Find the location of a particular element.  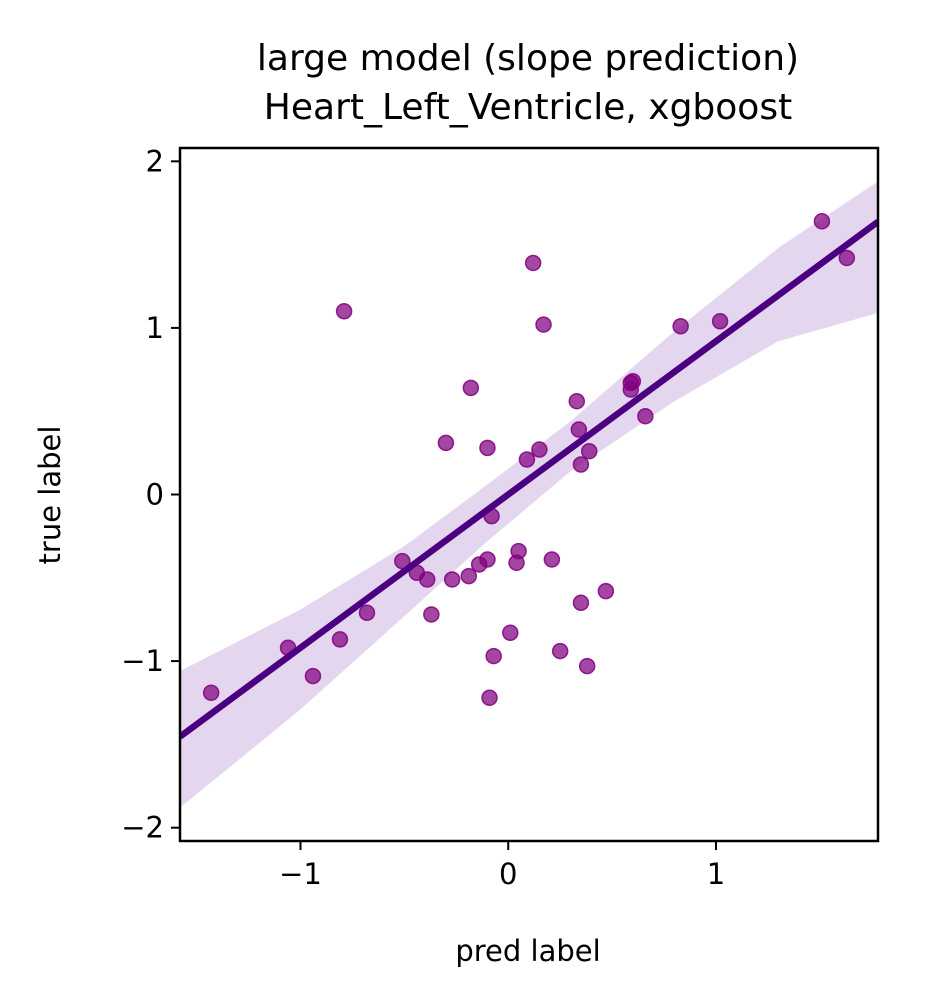

x-tick-label: 1 is located at coordinates (716, 874).